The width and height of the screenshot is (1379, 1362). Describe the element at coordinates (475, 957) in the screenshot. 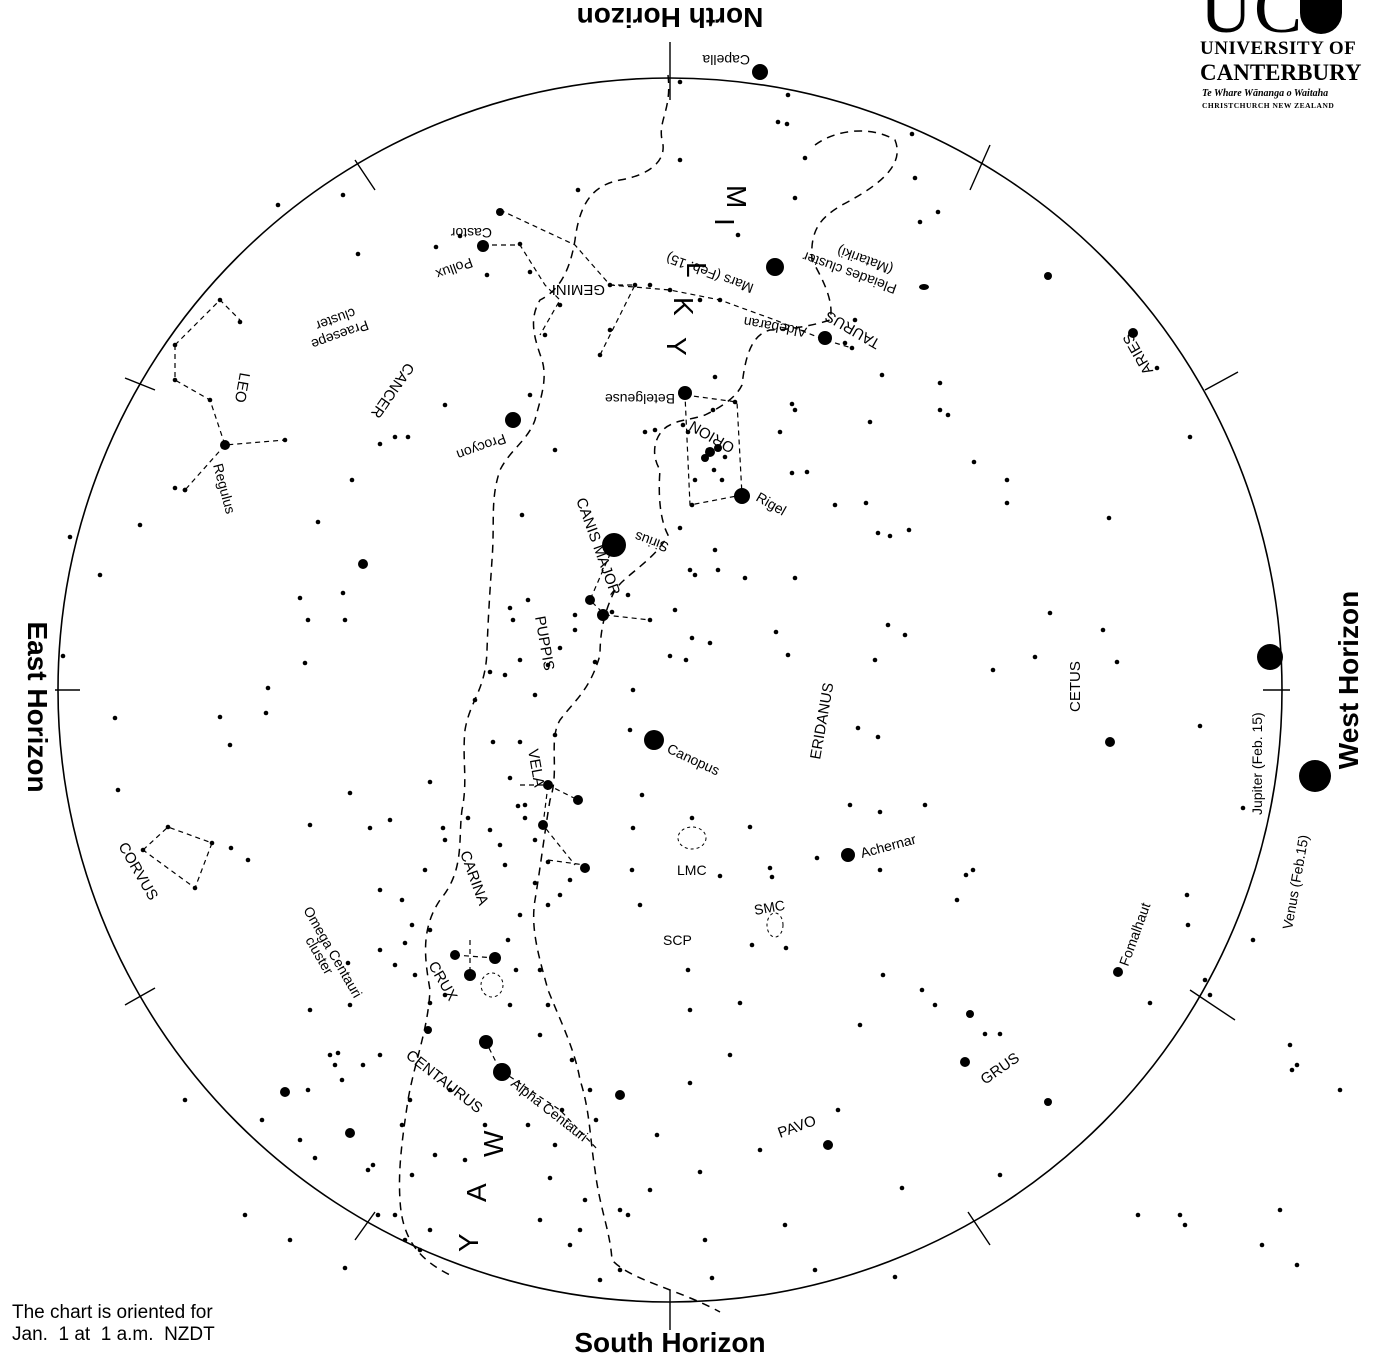

I see `crux-line` at that location.